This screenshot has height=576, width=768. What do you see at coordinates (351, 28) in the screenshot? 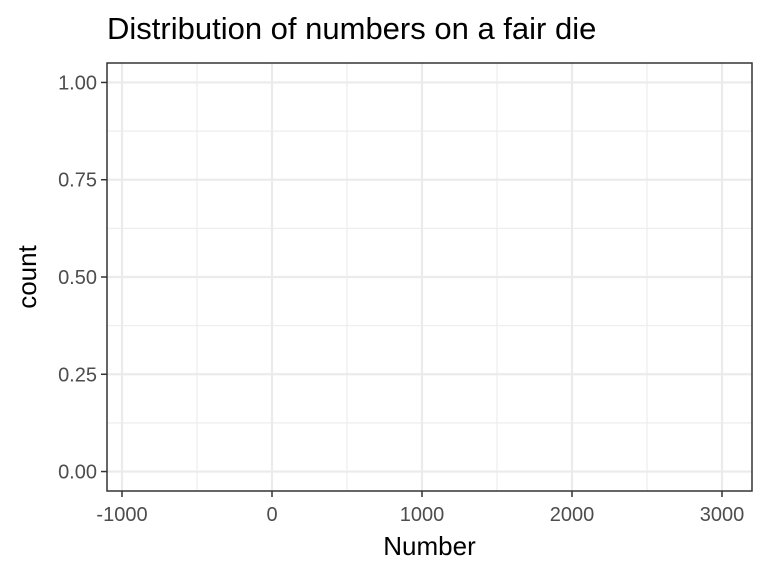
I see `chart-title: Distribution of numbers on a fair die` at bounding box center [351, 28].